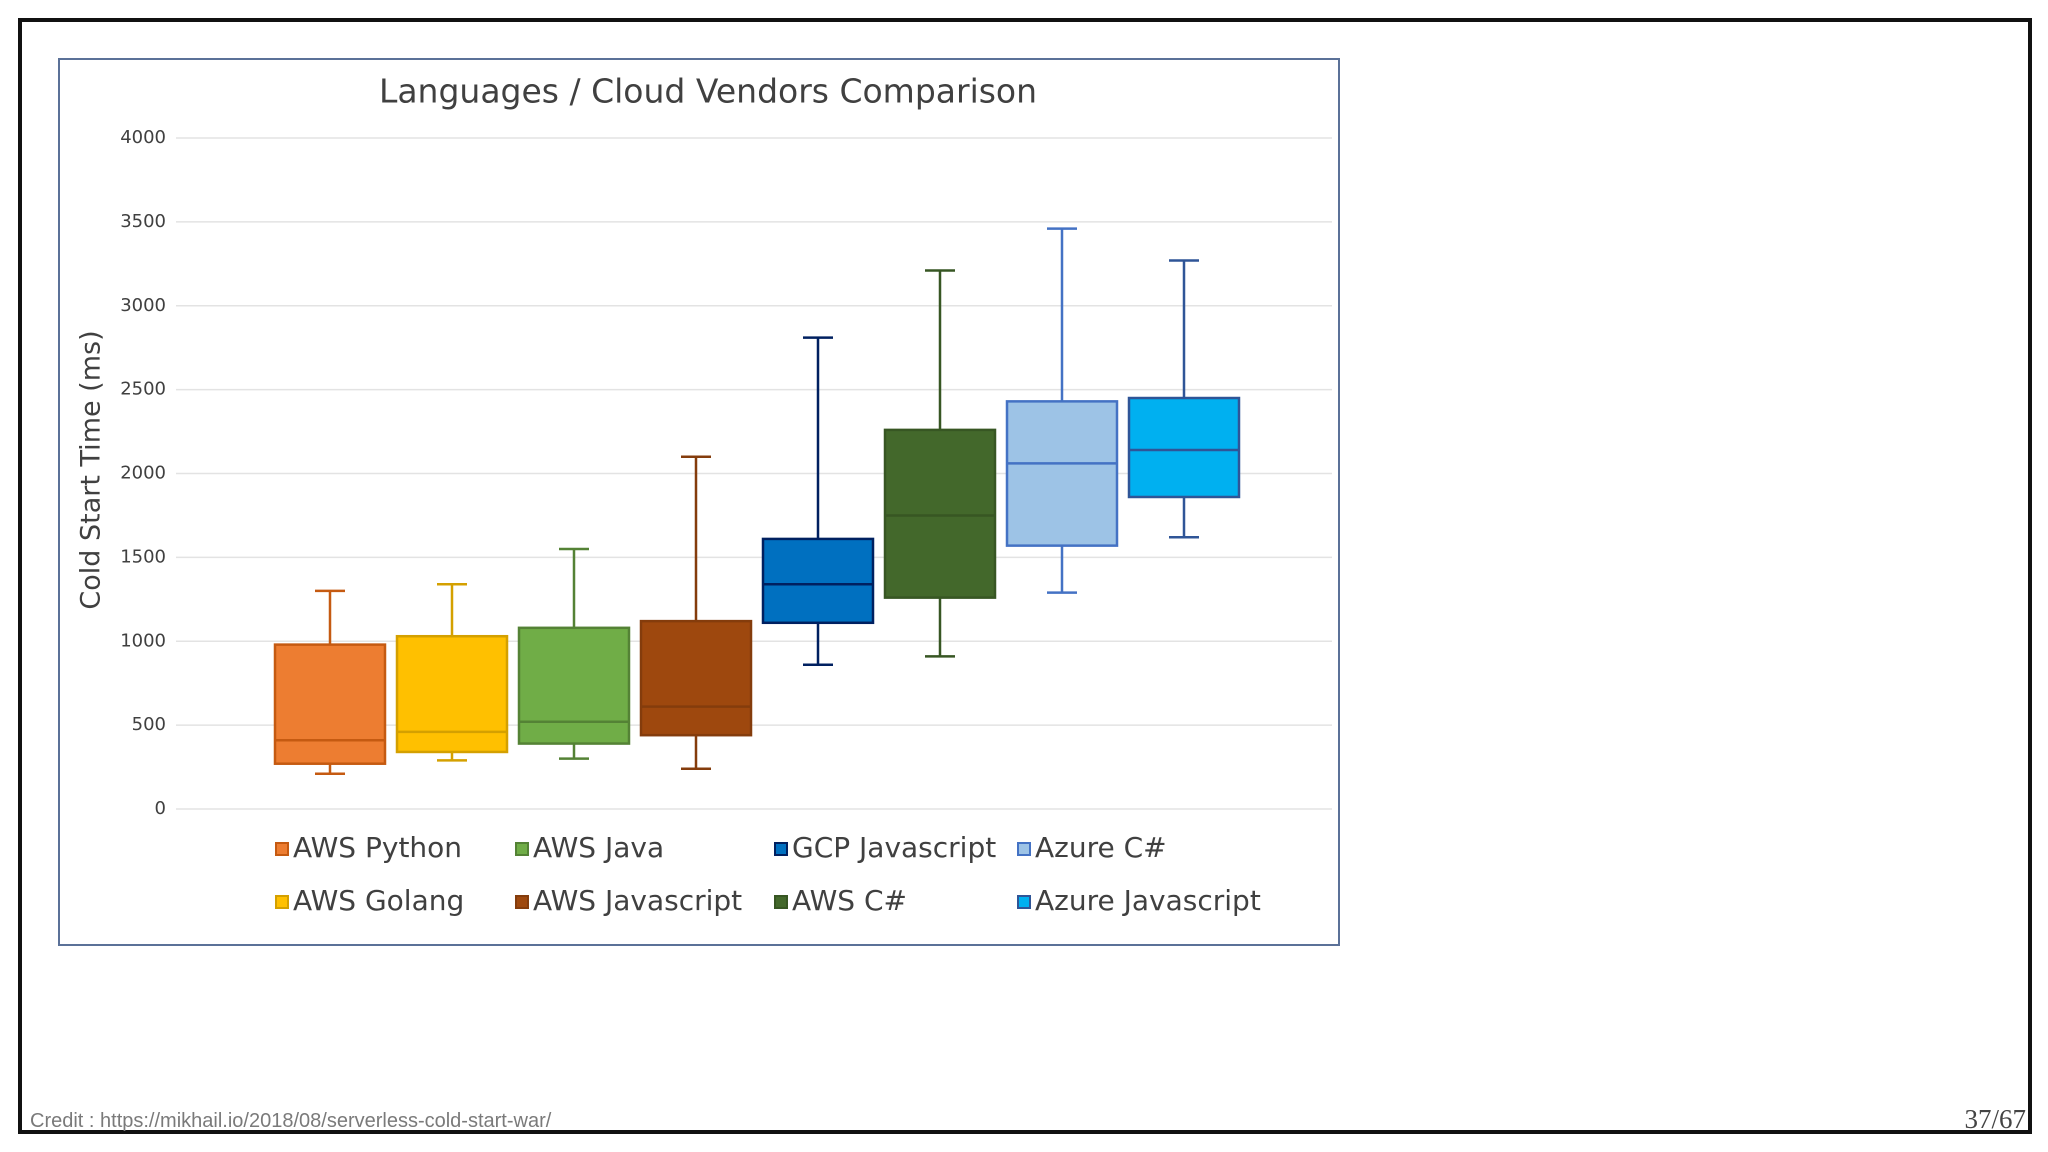 This screenshot has height=1152, width=2048. What do you see at coordinates (1995, 1119) in the screenshot?
I see `page-number: 37/67` at bounding box center [1995, 1119].